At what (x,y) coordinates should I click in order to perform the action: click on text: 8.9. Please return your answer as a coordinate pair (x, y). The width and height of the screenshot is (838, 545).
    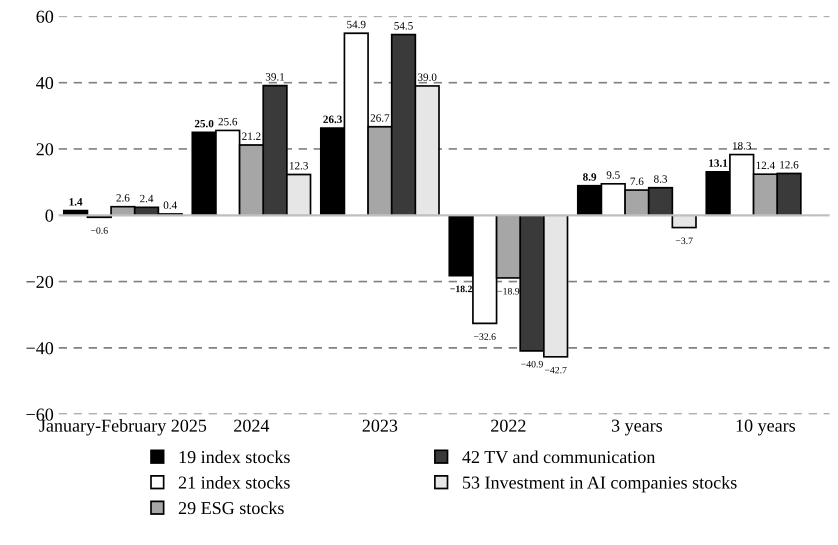
    Looking at the image, I should click on (589, 177).